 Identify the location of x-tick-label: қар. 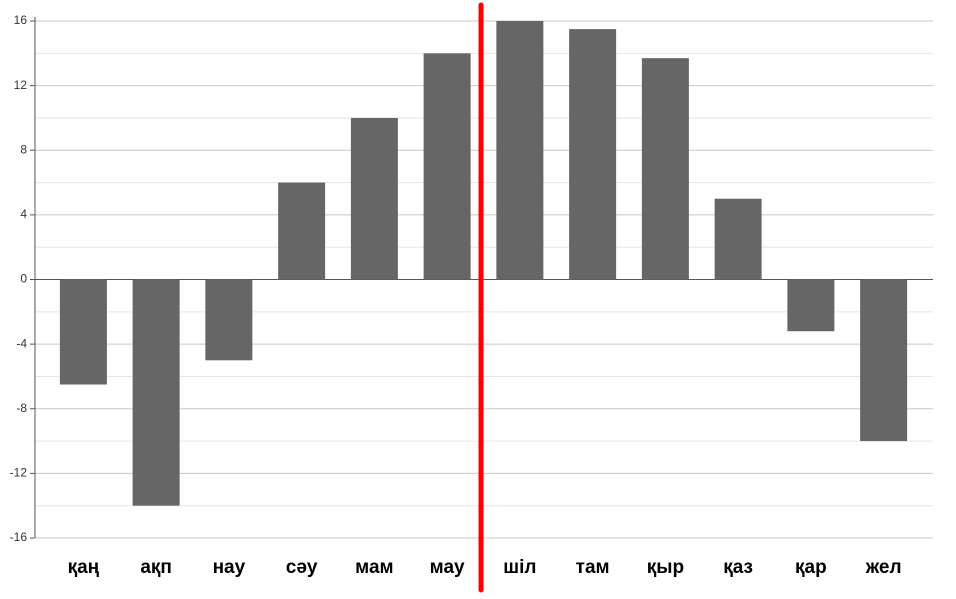
(811, 567).